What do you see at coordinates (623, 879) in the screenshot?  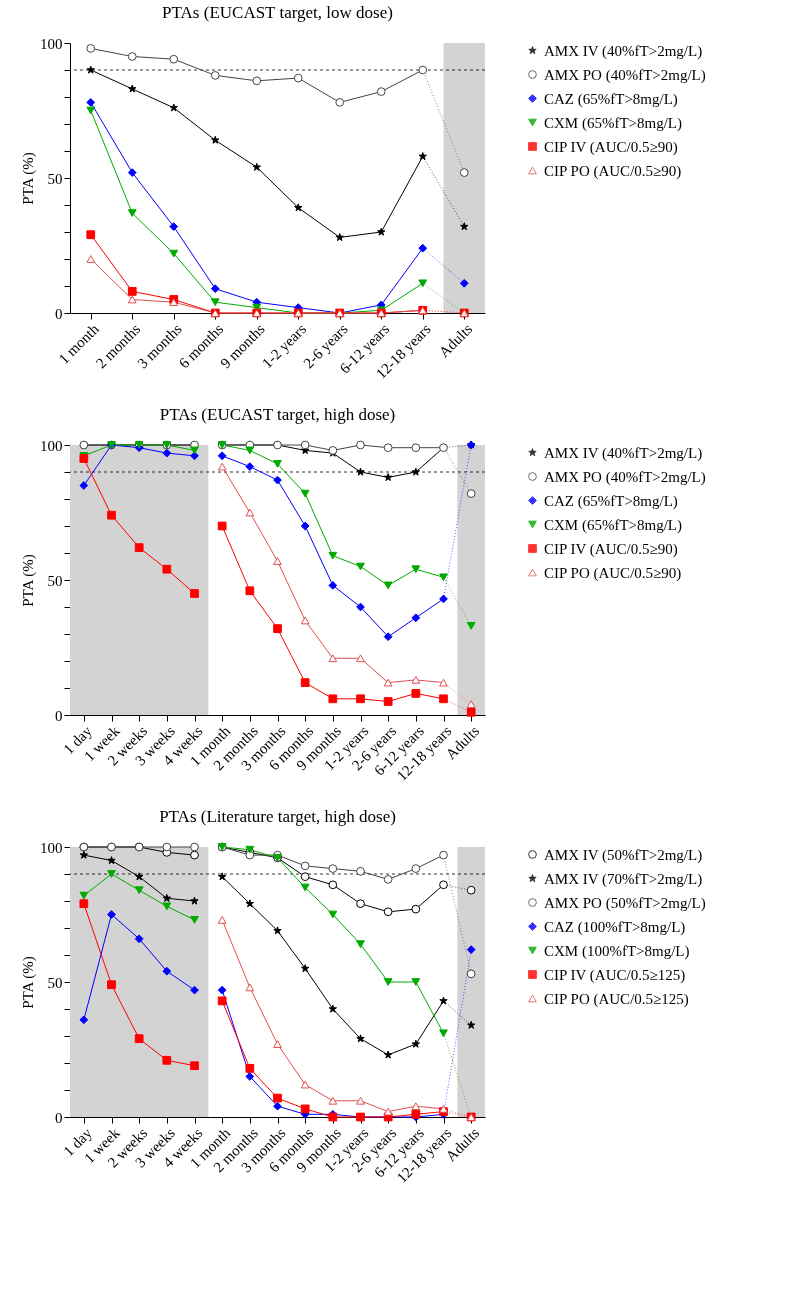 I see `legend-label: AMX IV (70%fT>2mg/L)` at bounding box center [623, 879].